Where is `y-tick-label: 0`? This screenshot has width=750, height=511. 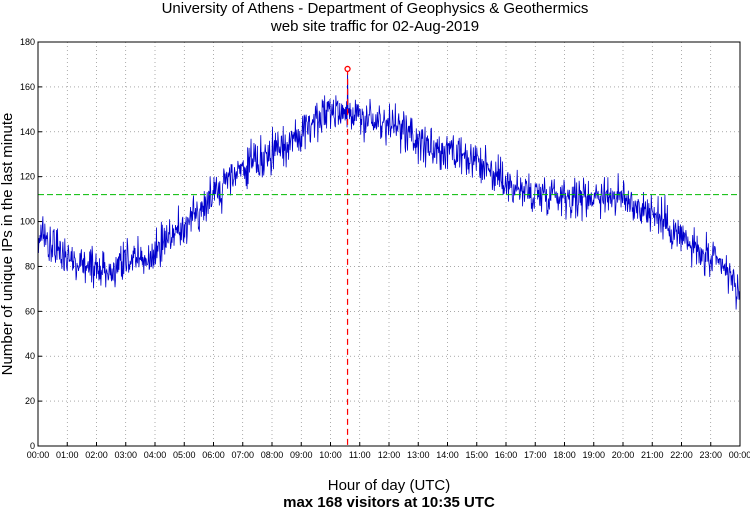 y-tick-label: 0 is located at coordinates (32, 446).